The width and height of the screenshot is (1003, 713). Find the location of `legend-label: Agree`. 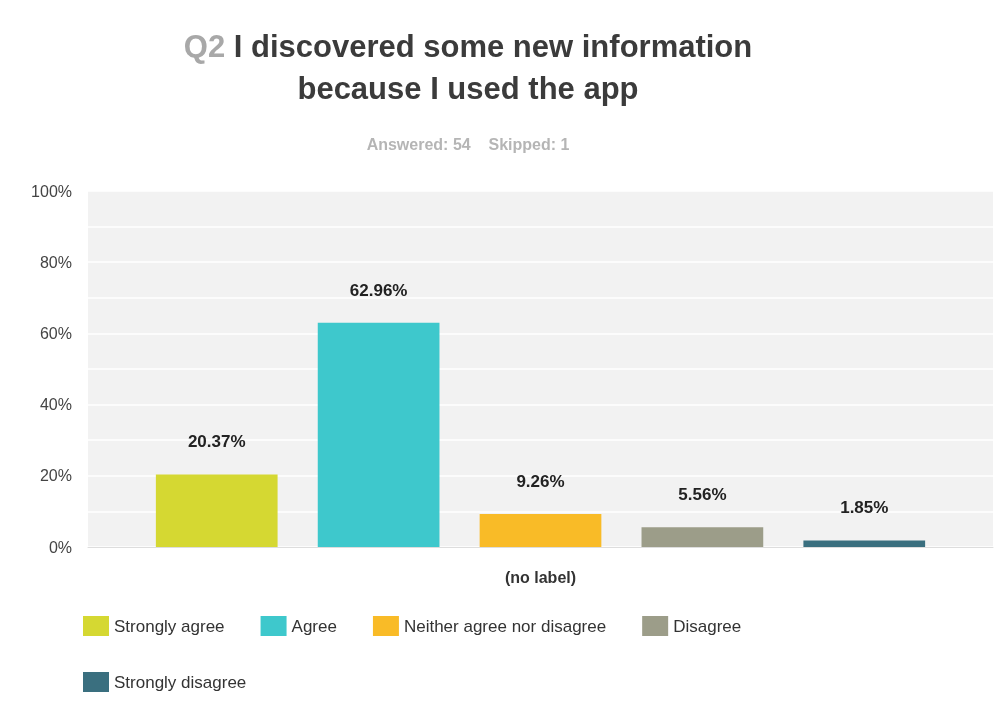

legend-label: Agree is located at coordinates (314, 626).